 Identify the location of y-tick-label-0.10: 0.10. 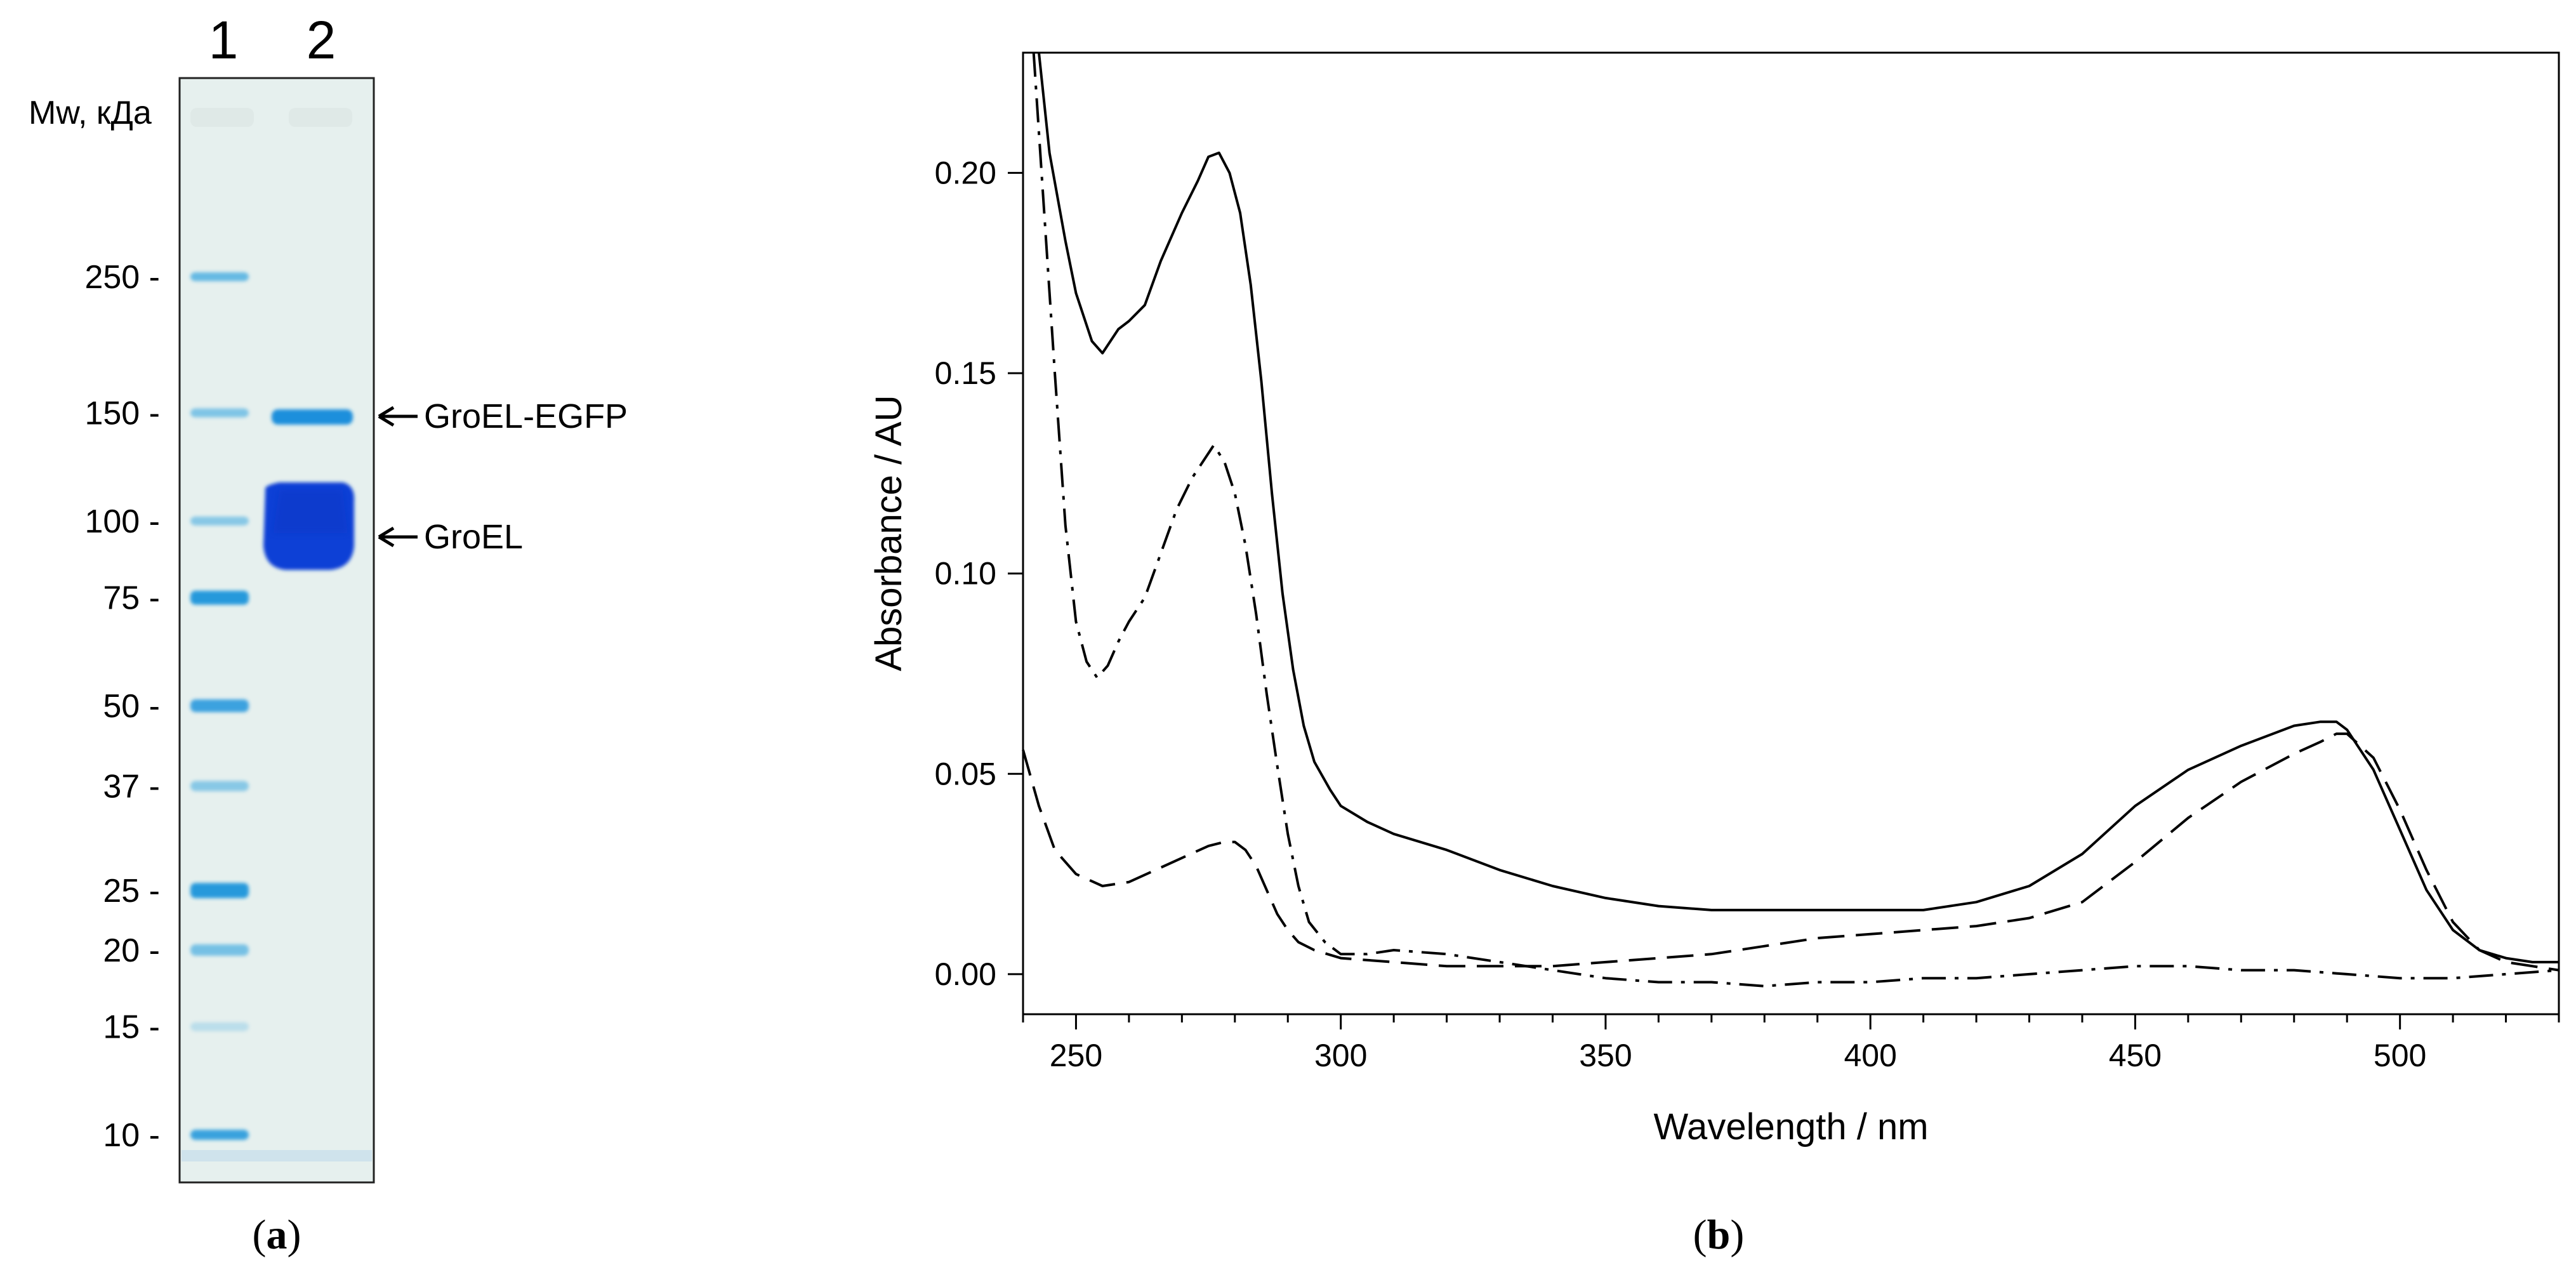
(966, 574).